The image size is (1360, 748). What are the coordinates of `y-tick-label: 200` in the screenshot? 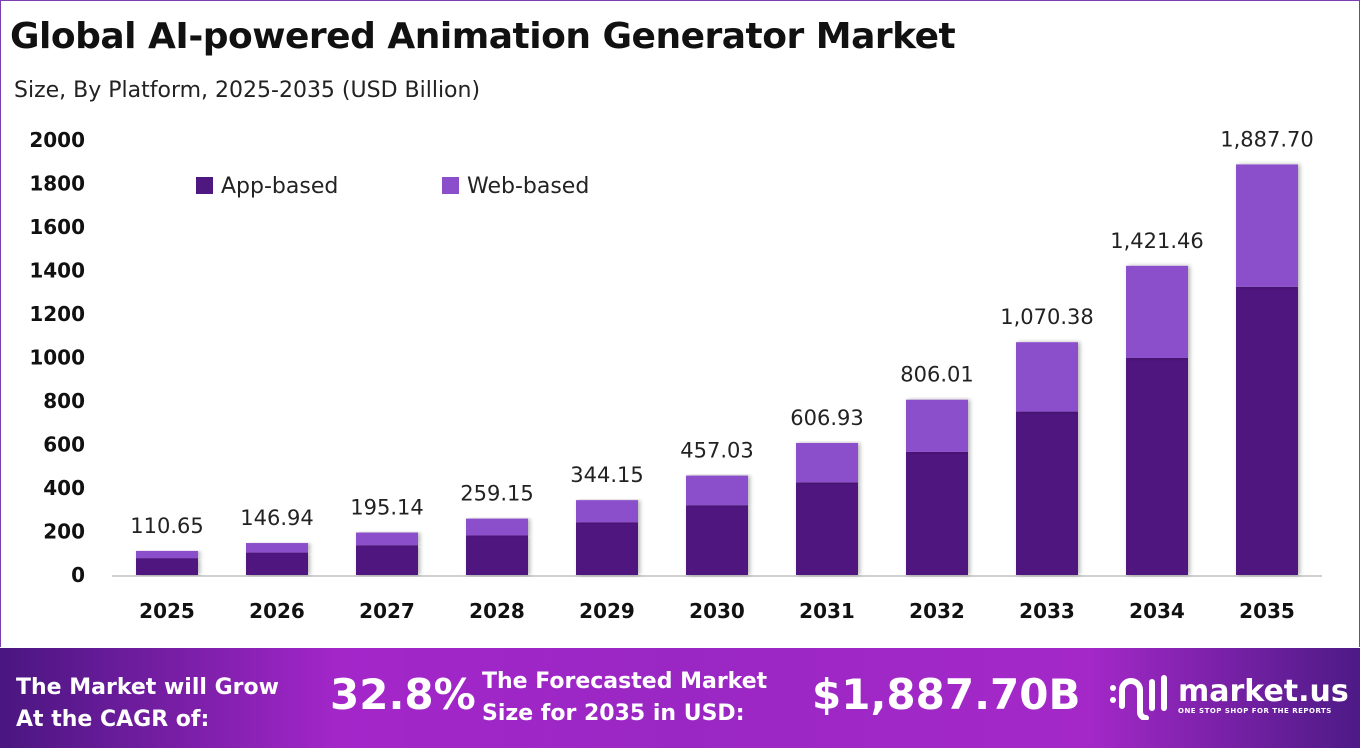 It's located at (64, 532).